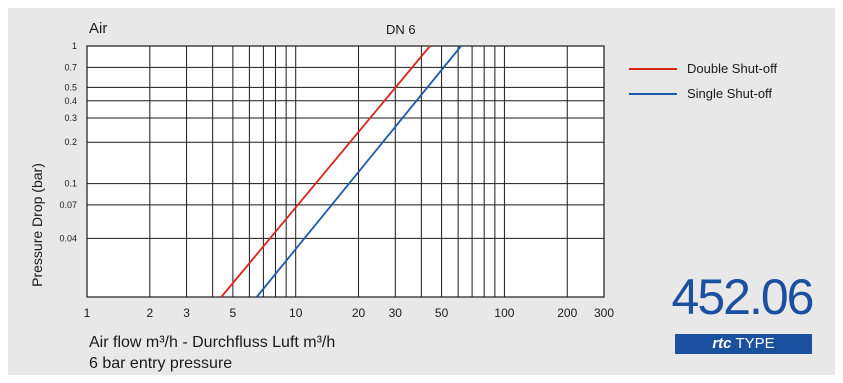 Image resolution: width=843 pixels, height=383 pixels. Describe the element at coordinates (653, 69) in the screenshot. I see `legend-swatch-double` at that location.